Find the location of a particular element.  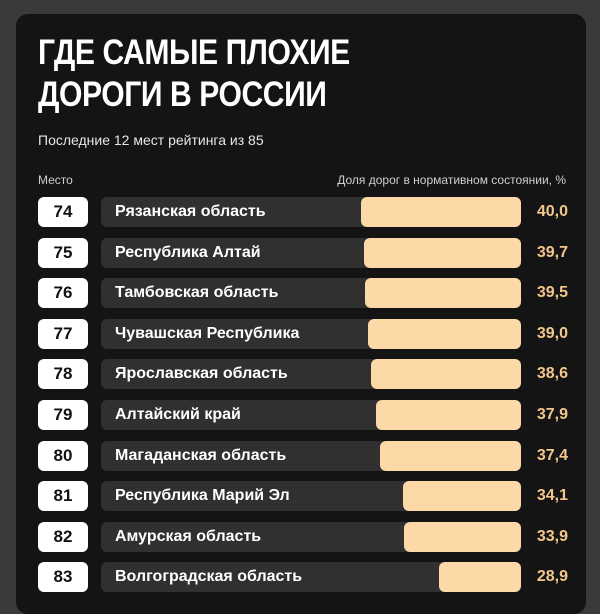

bar-track: Магаданская область is located at coordinates (311, 456).